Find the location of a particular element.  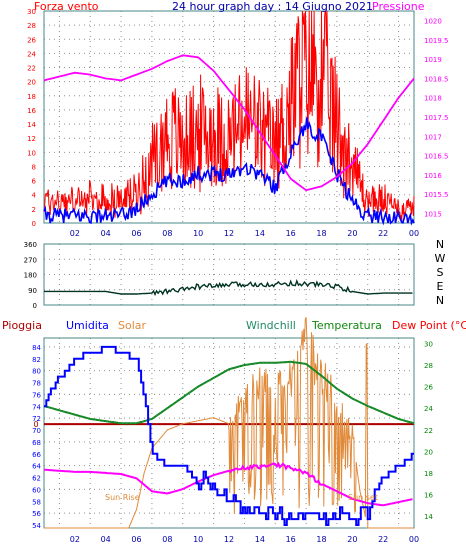

temperature-axis-tick: 30 is located at coordinates (428, 344).